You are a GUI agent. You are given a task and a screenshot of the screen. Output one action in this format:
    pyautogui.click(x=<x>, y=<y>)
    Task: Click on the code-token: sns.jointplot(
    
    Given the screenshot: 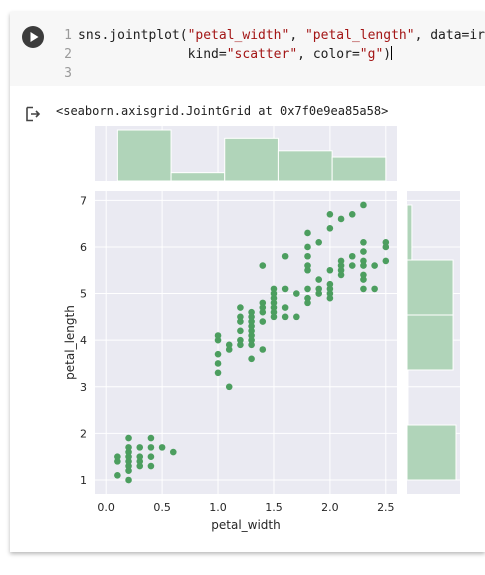 What is the action you would take?
    pyautogui.click(x=133, y=35)
    